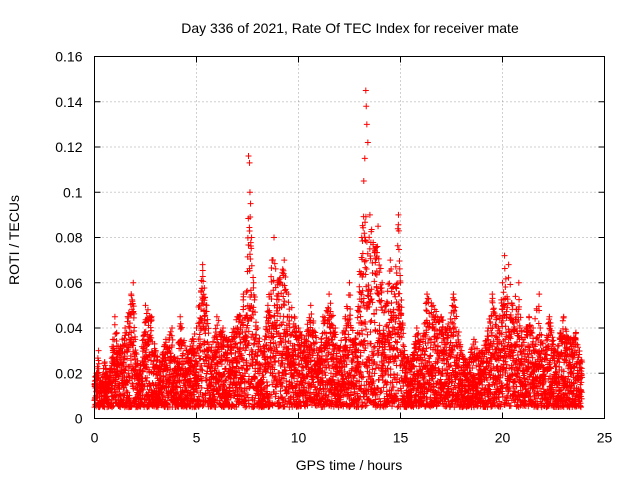 Image resolution: width=640 pixels, height=480 pixels. What do you see at coordinates (68, 373) in the screenshot?
I see `y-tick-label: 0.02` at bounding box center [68, 373].